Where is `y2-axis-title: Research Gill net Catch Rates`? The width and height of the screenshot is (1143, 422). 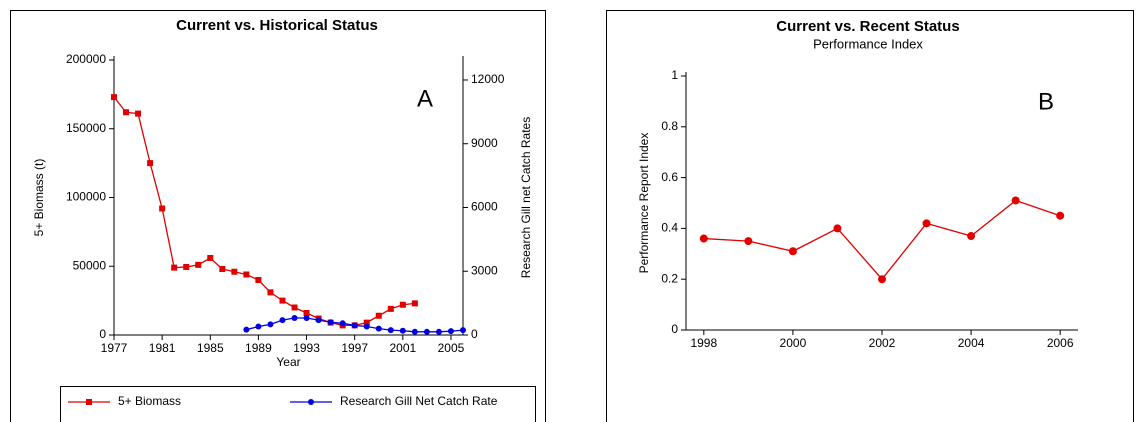
y2-axis-title: Research Gill net Catch Rates is located at coordinates (526, 197).